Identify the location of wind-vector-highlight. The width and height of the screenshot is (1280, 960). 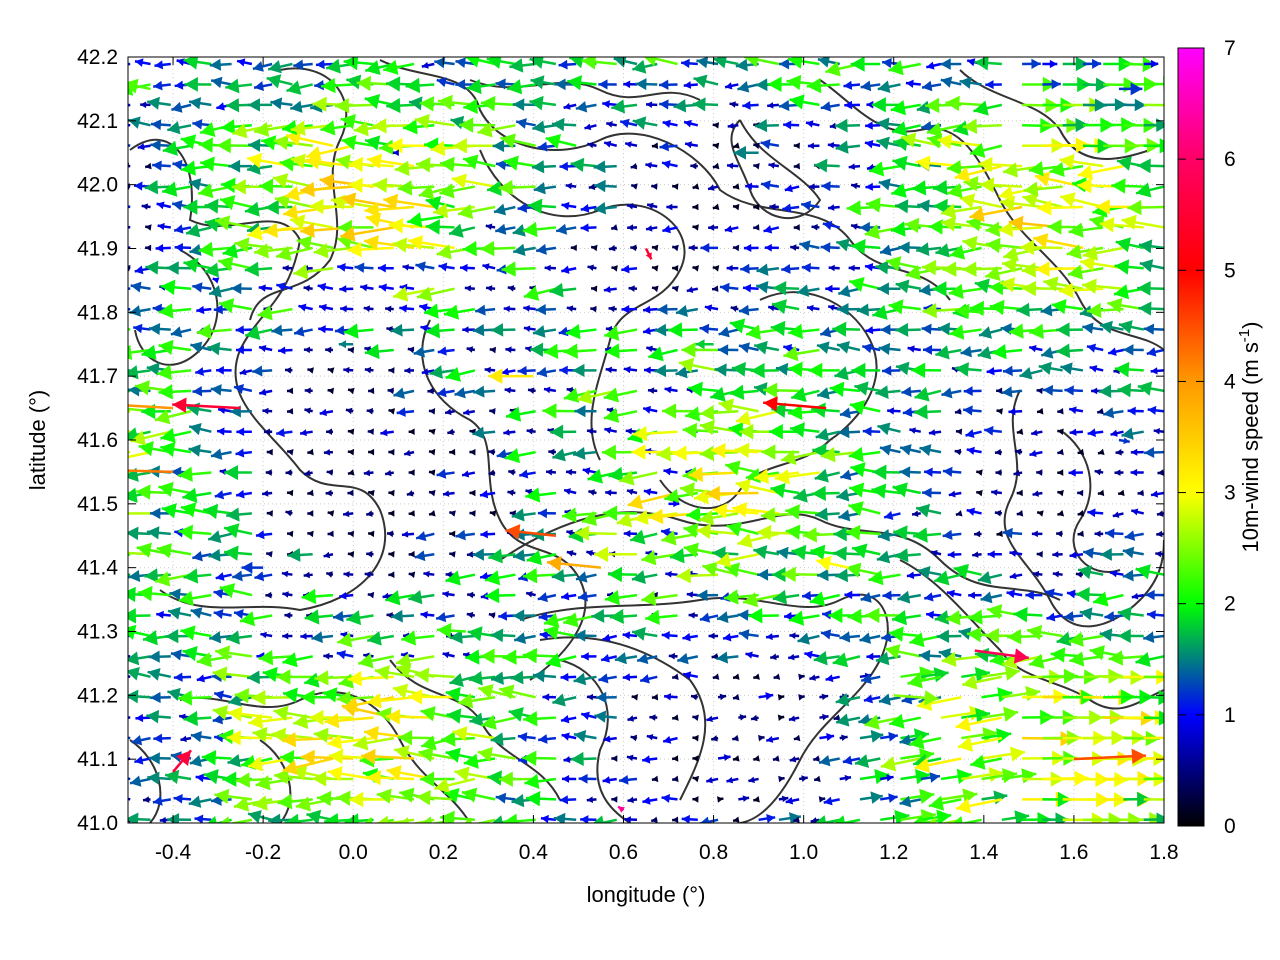
(206, 405).